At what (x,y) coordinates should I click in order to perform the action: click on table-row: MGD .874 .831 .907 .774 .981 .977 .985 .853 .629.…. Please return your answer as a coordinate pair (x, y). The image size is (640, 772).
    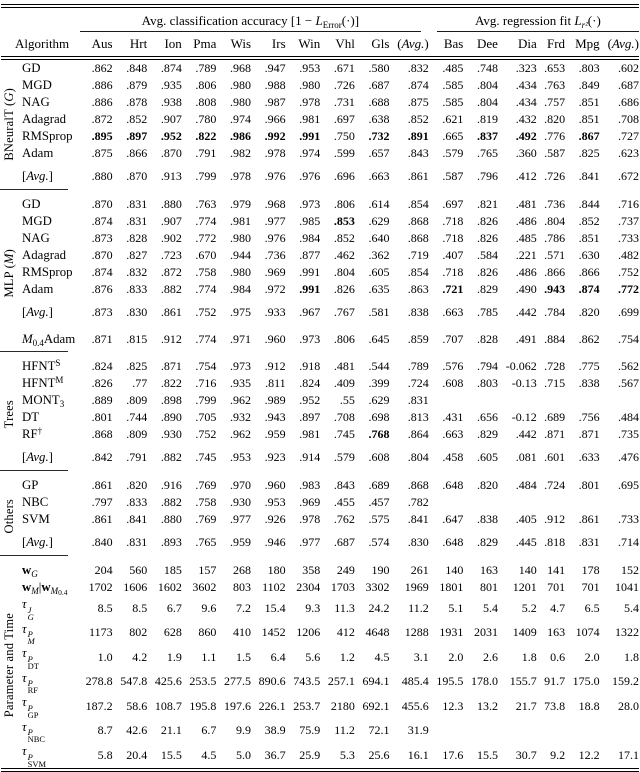
    Looking at the image, I should click on (320, 221).